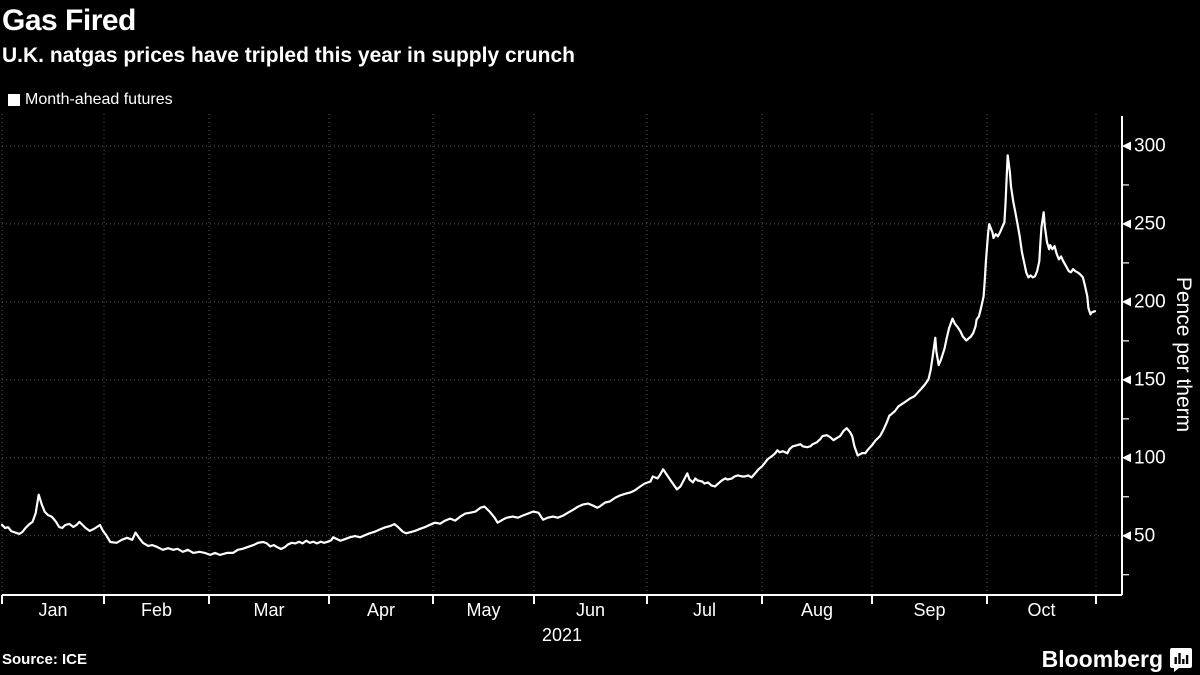  Describe the element at coordinates (1041, 610) in the screenshot. I see `x-tick-label: Oct` at that location.